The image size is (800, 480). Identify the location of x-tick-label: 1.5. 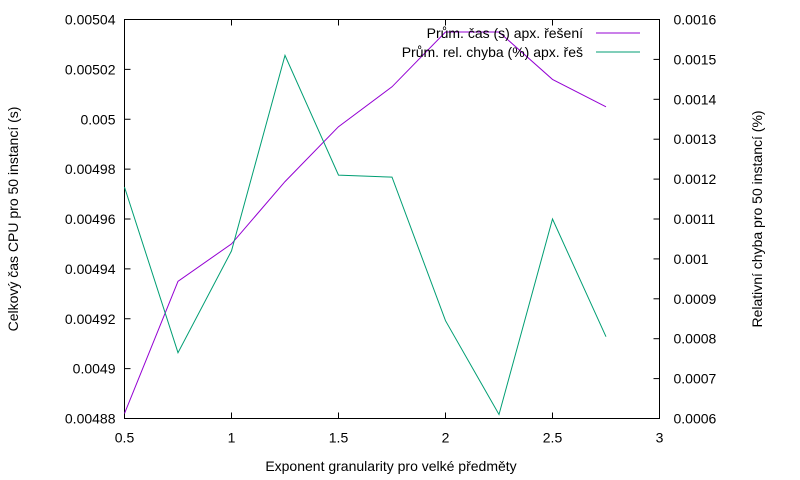
(339, 438).